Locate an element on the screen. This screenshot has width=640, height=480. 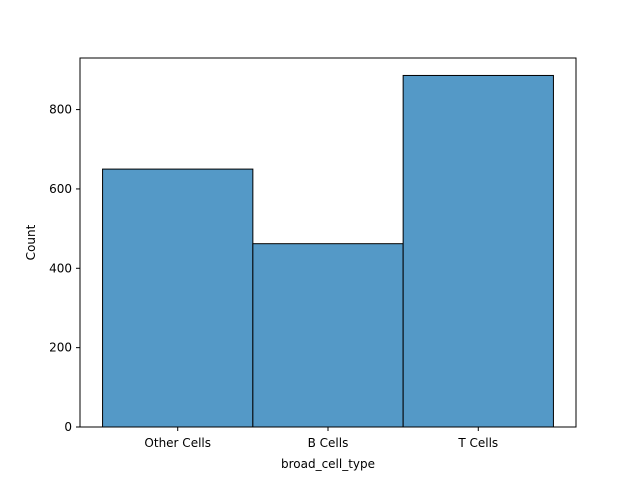
x-tick-label: B Cells is located at coordinates (328, 443).